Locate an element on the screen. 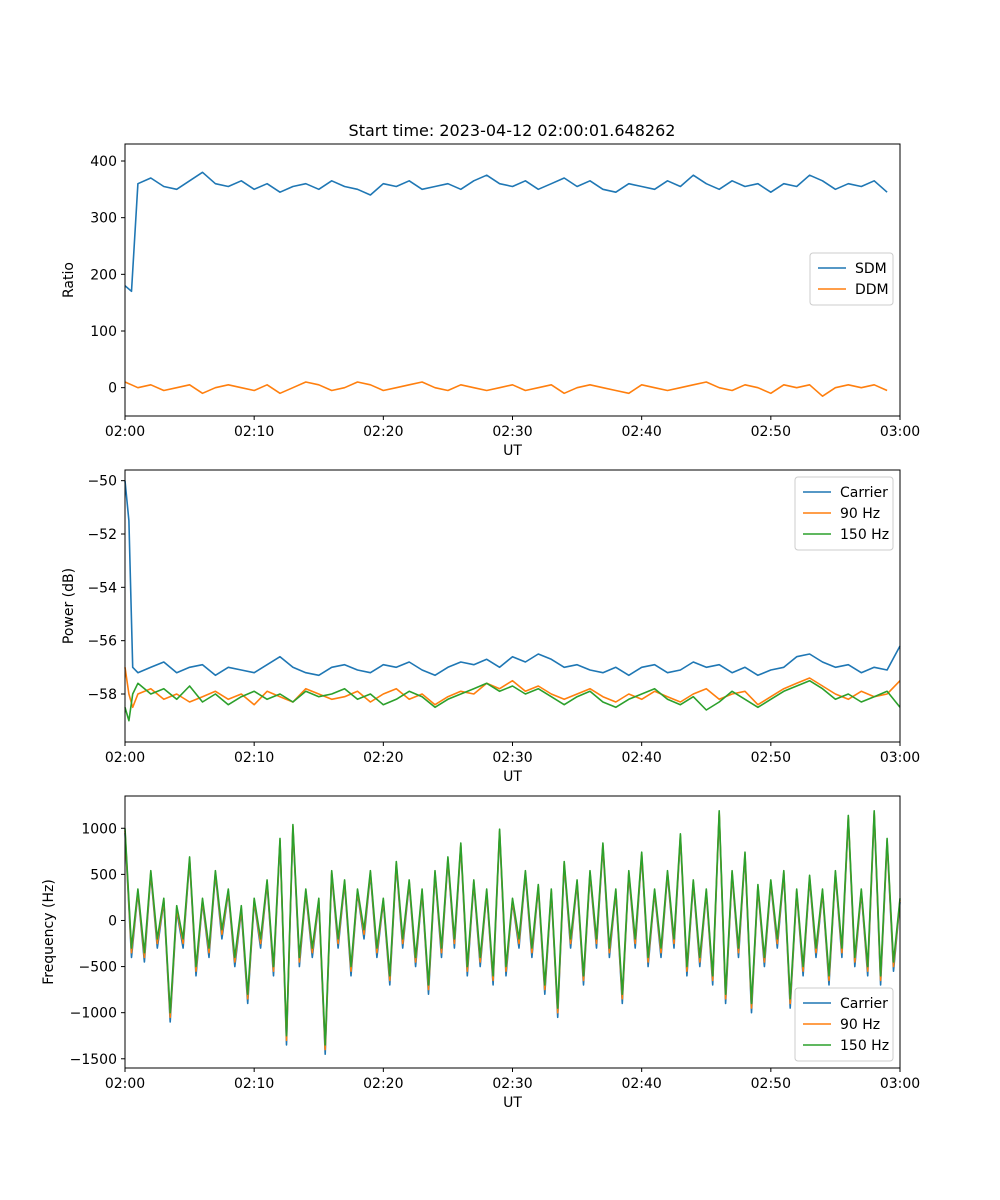  y-axis-label: Power (dB) is located at coordinates (69, 606).